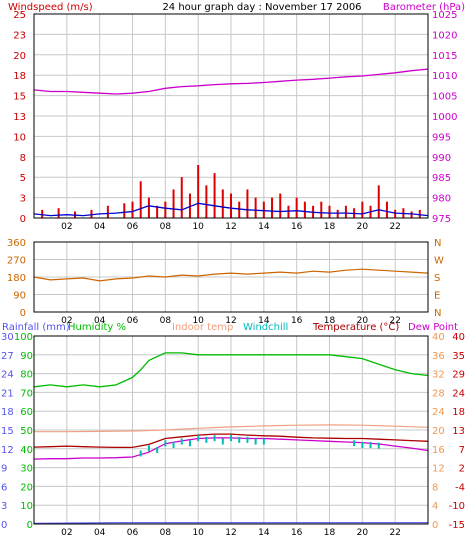 The height and width of the screenshot is (556, 466). Describe the element at coordinates (444, 76) in the screenshot. I see `axis-tick-label: 1010` at that location.